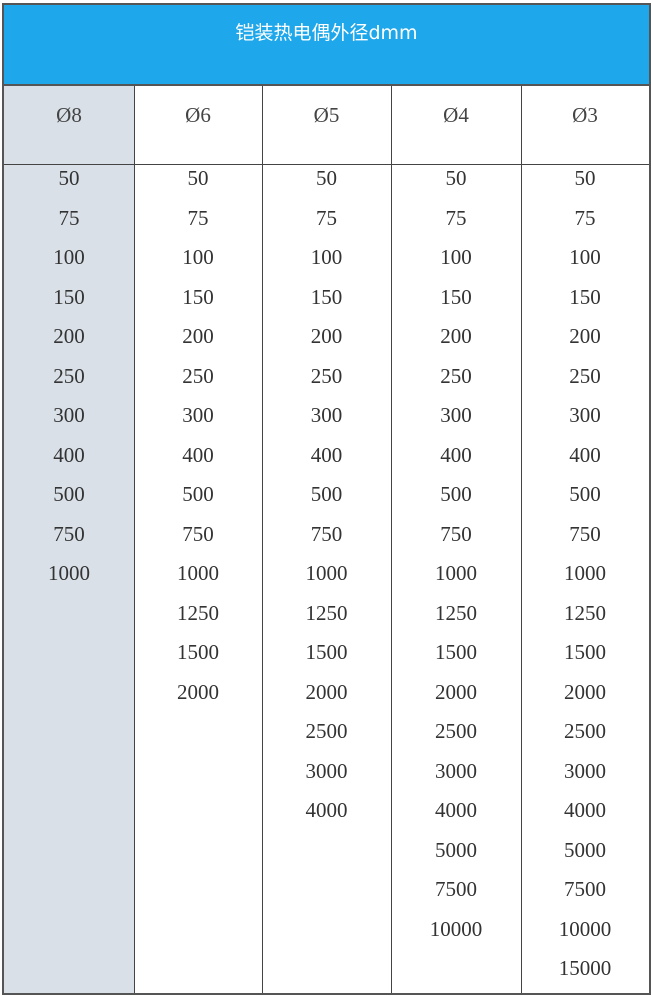 The image size is (651, 996). What do you see at coordinates (326, 125) in the screenshot?
I see `column-header: Ø5` at bounding box center [326, 125].